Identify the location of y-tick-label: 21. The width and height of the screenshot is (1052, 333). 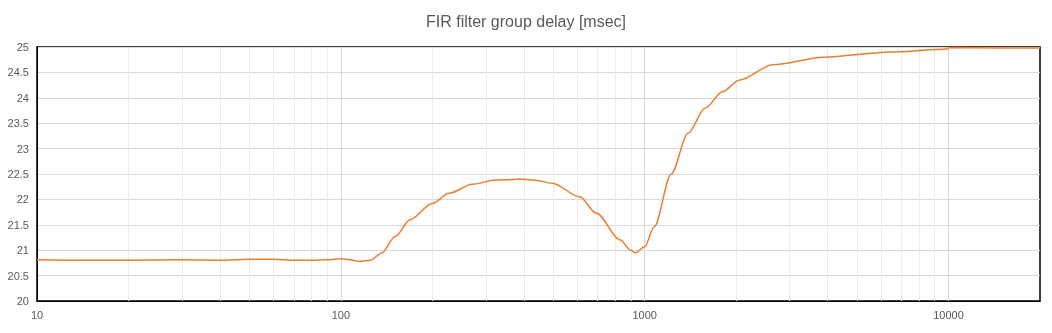
(22, 250).